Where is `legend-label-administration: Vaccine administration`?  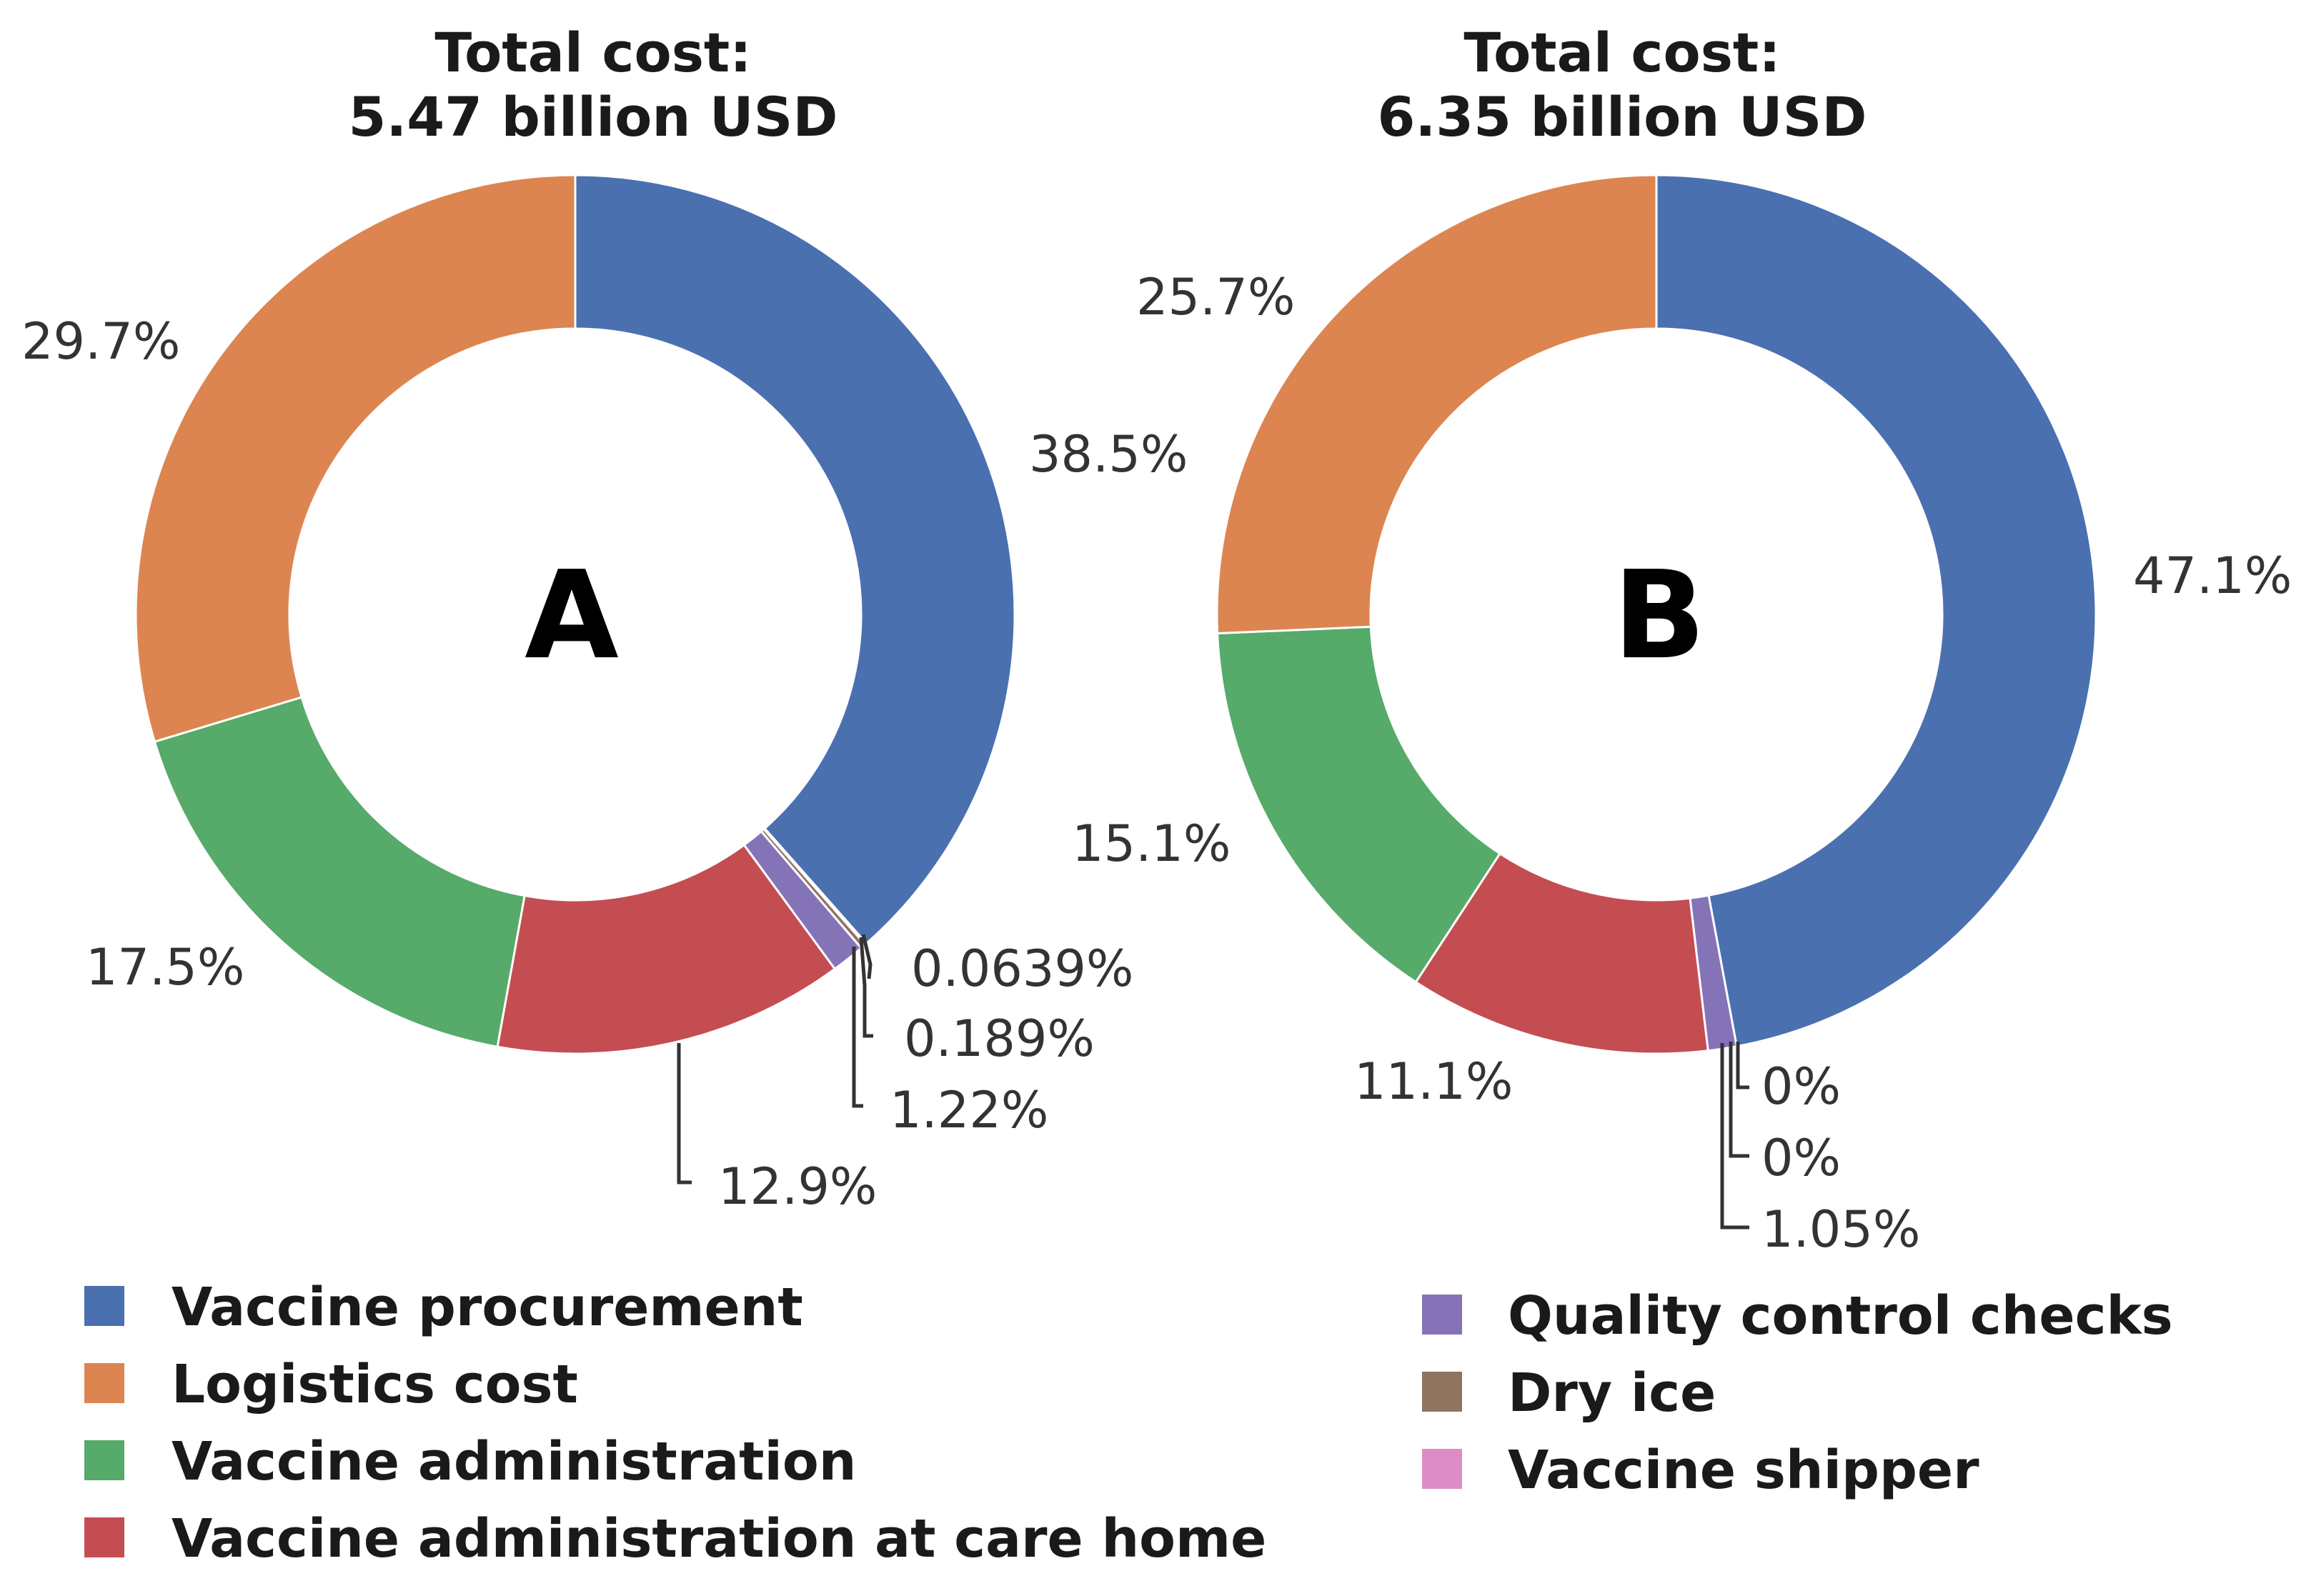
legend-label-administration: Vaccine administration is located at coordinates (514, 1461).